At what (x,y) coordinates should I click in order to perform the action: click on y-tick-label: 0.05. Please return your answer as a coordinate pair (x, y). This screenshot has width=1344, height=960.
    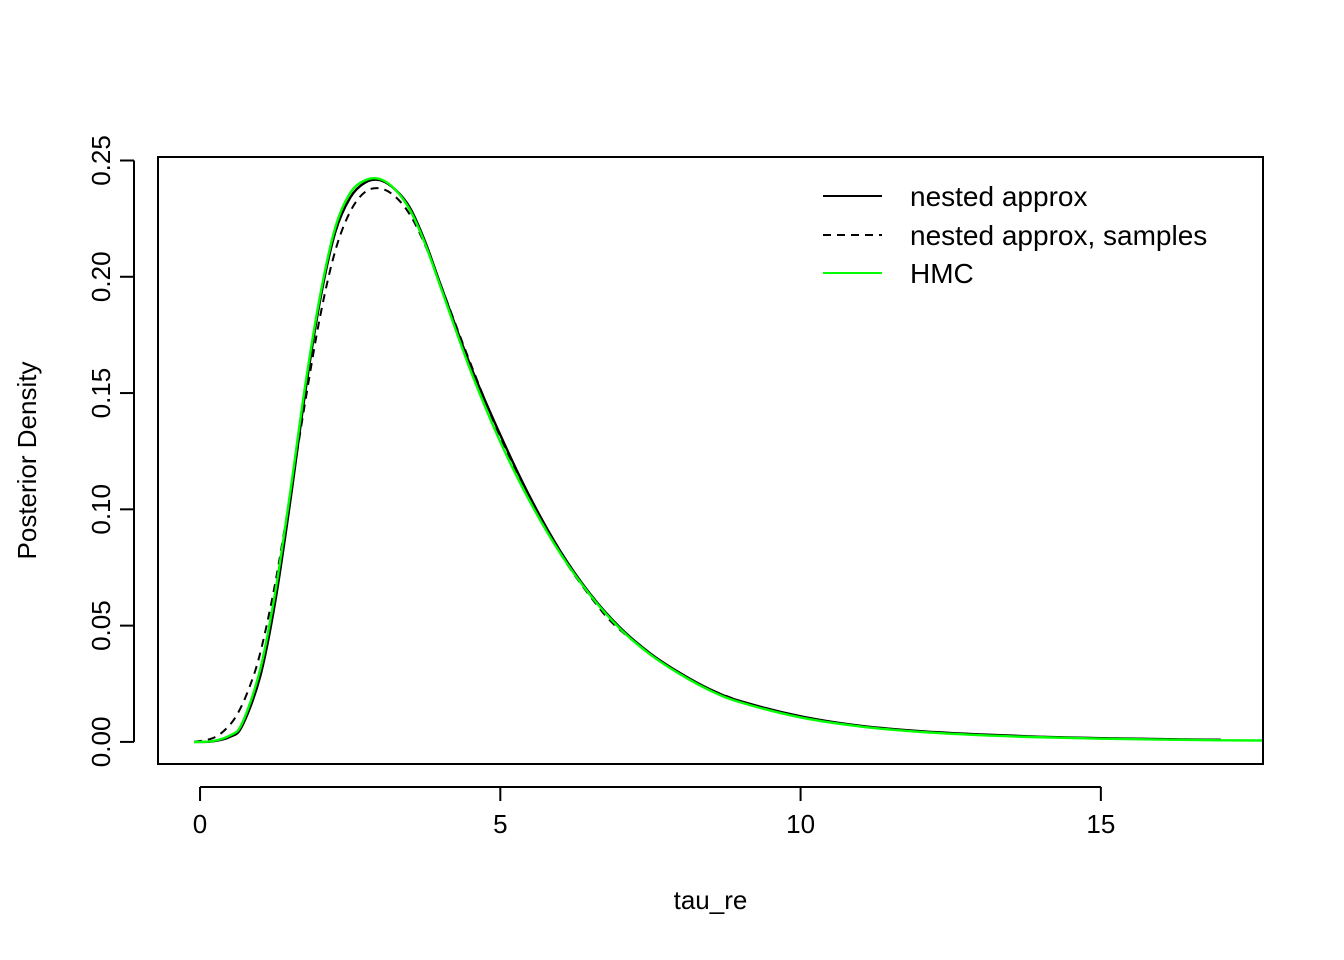
    Looking at the image, I should click on (101, 625).